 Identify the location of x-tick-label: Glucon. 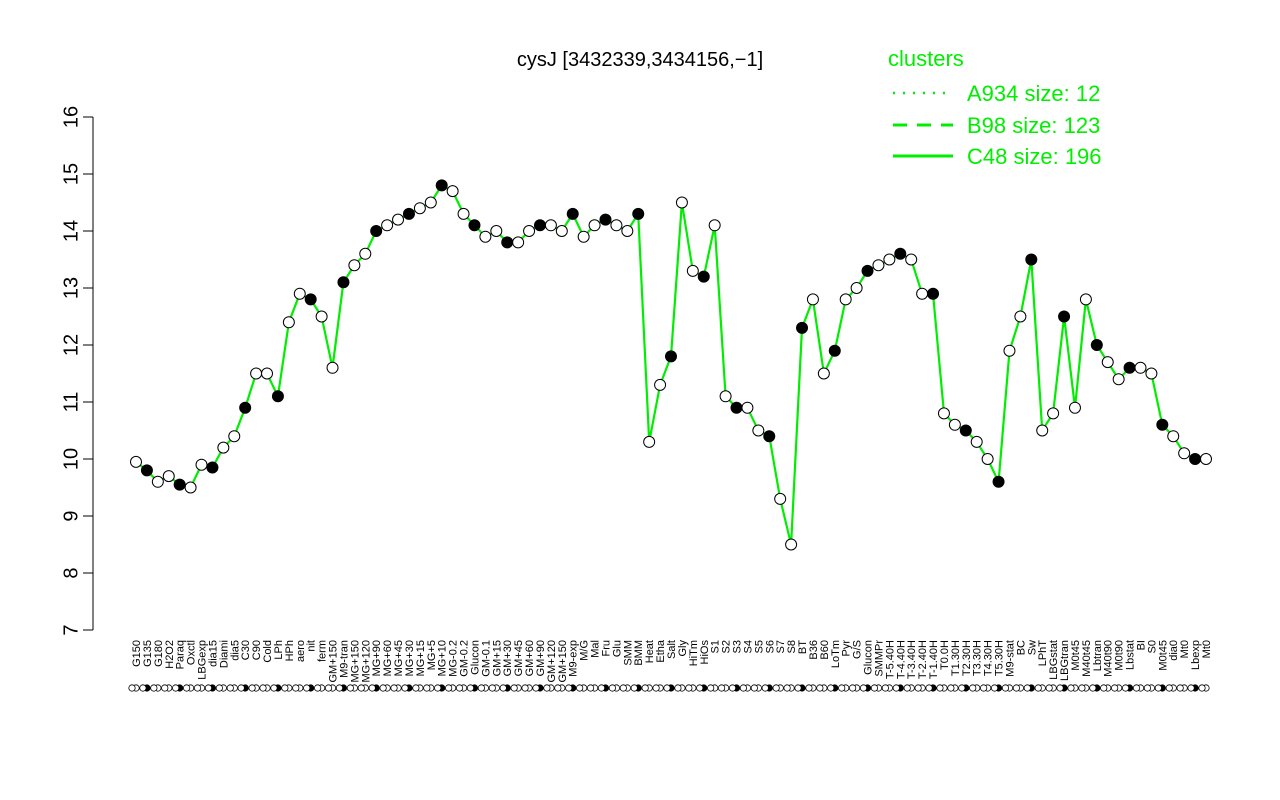
(869, 657).